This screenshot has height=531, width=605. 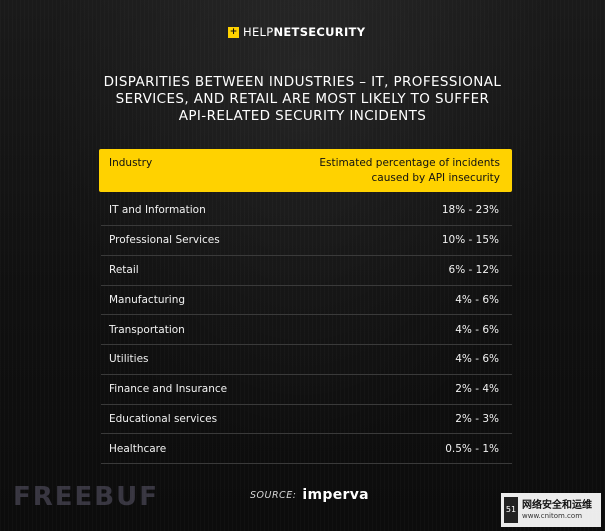 What do you see at coordinates (306, 360) in the screenshot?
I see `table-row: Utilities 4% - 6%` at bounding box center [306, 360].